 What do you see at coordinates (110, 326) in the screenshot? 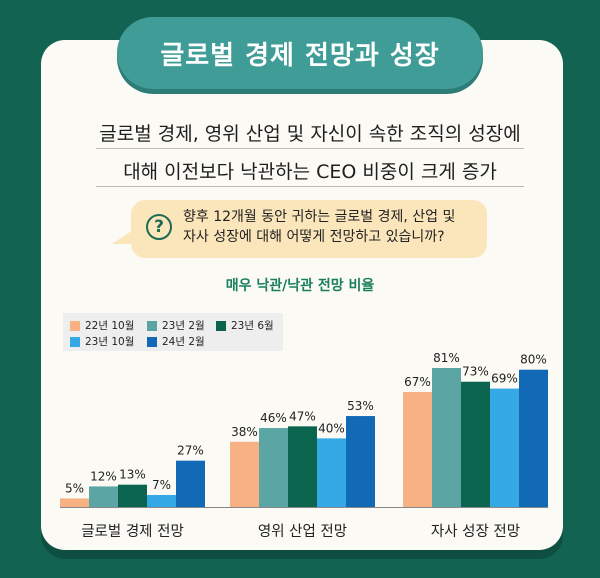
I see `legend-label: 22년 10월` at bounding box center [110, 326].